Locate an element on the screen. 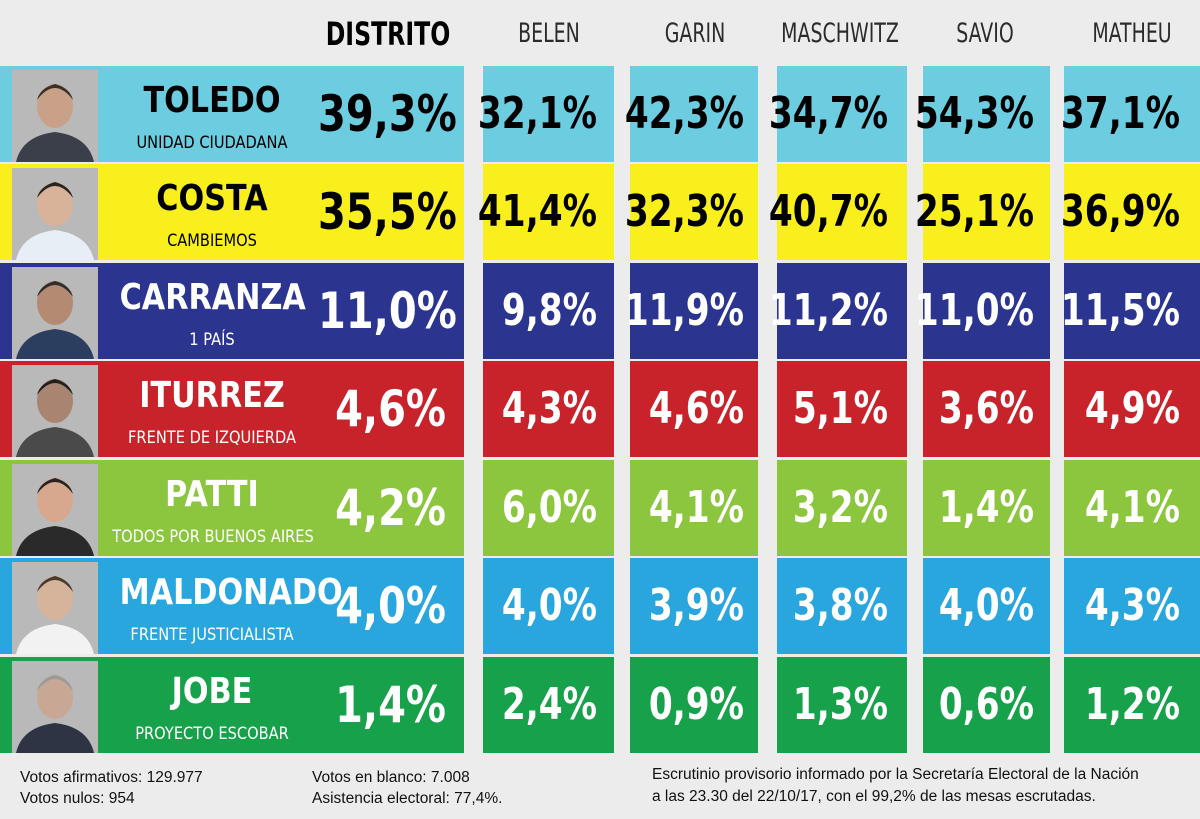 This screenshot has height=819, width=1200. locality-percentage-savio: 4,0% is located at coordinates (986, 605).